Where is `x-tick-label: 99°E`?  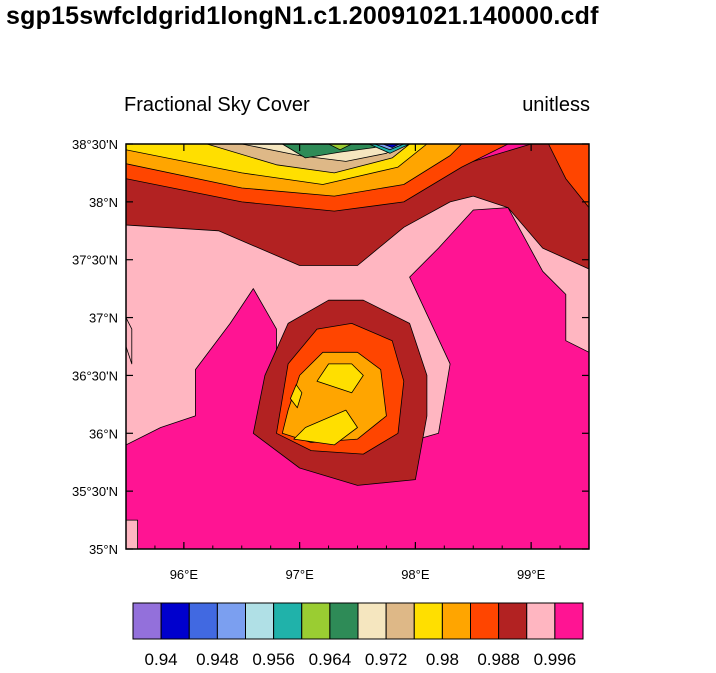
x-tick-label: 99°E is located at coordinates (531, 574).